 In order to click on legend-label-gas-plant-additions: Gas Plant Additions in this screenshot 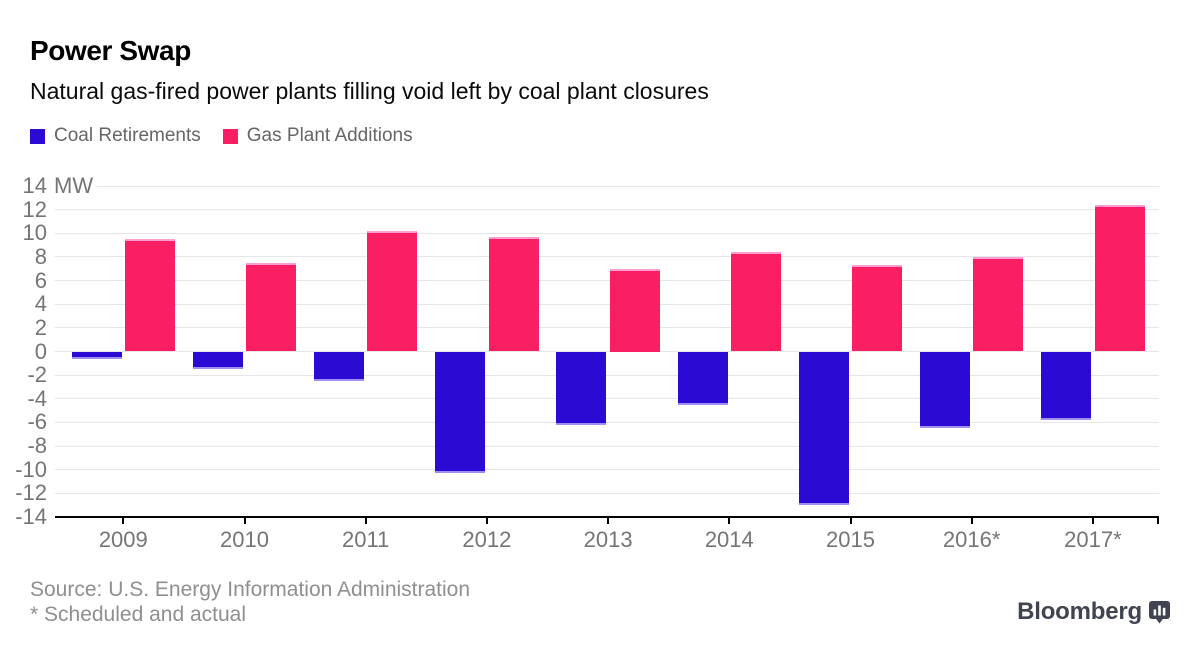, I will do `click(329, 135)`.